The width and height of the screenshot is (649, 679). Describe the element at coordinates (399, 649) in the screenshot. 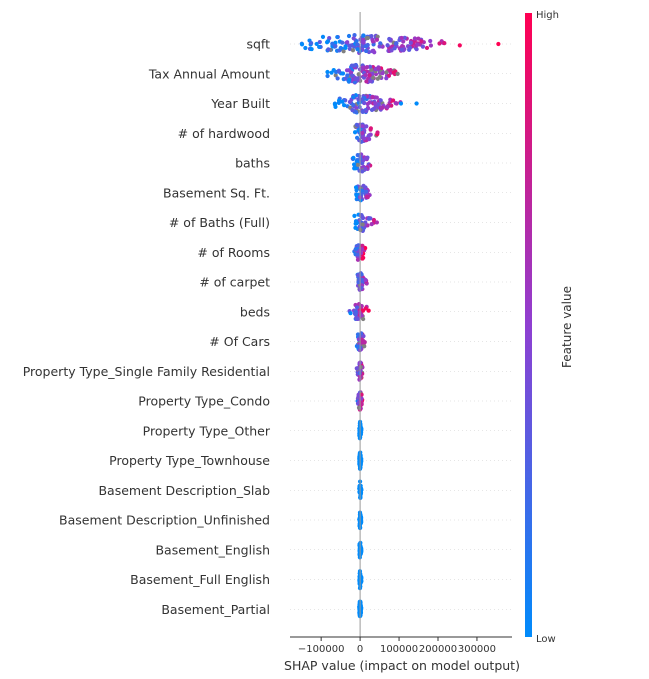

I see `x-tick-label: 100000` at that location.